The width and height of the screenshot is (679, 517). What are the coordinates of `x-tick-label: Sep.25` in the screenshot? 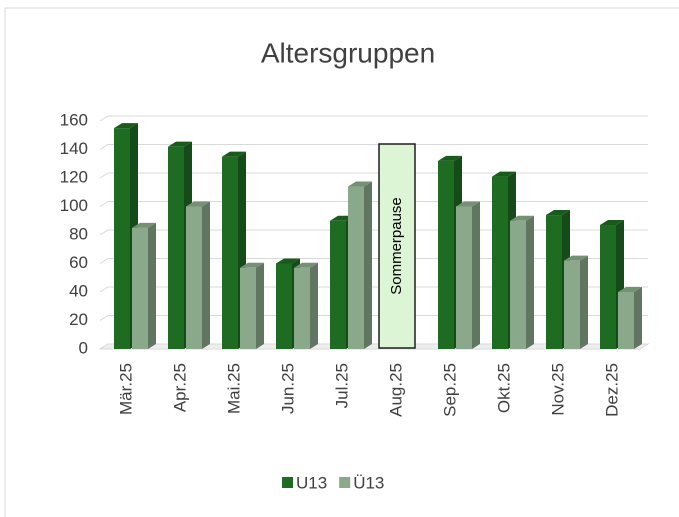 It's located at (449, 390).